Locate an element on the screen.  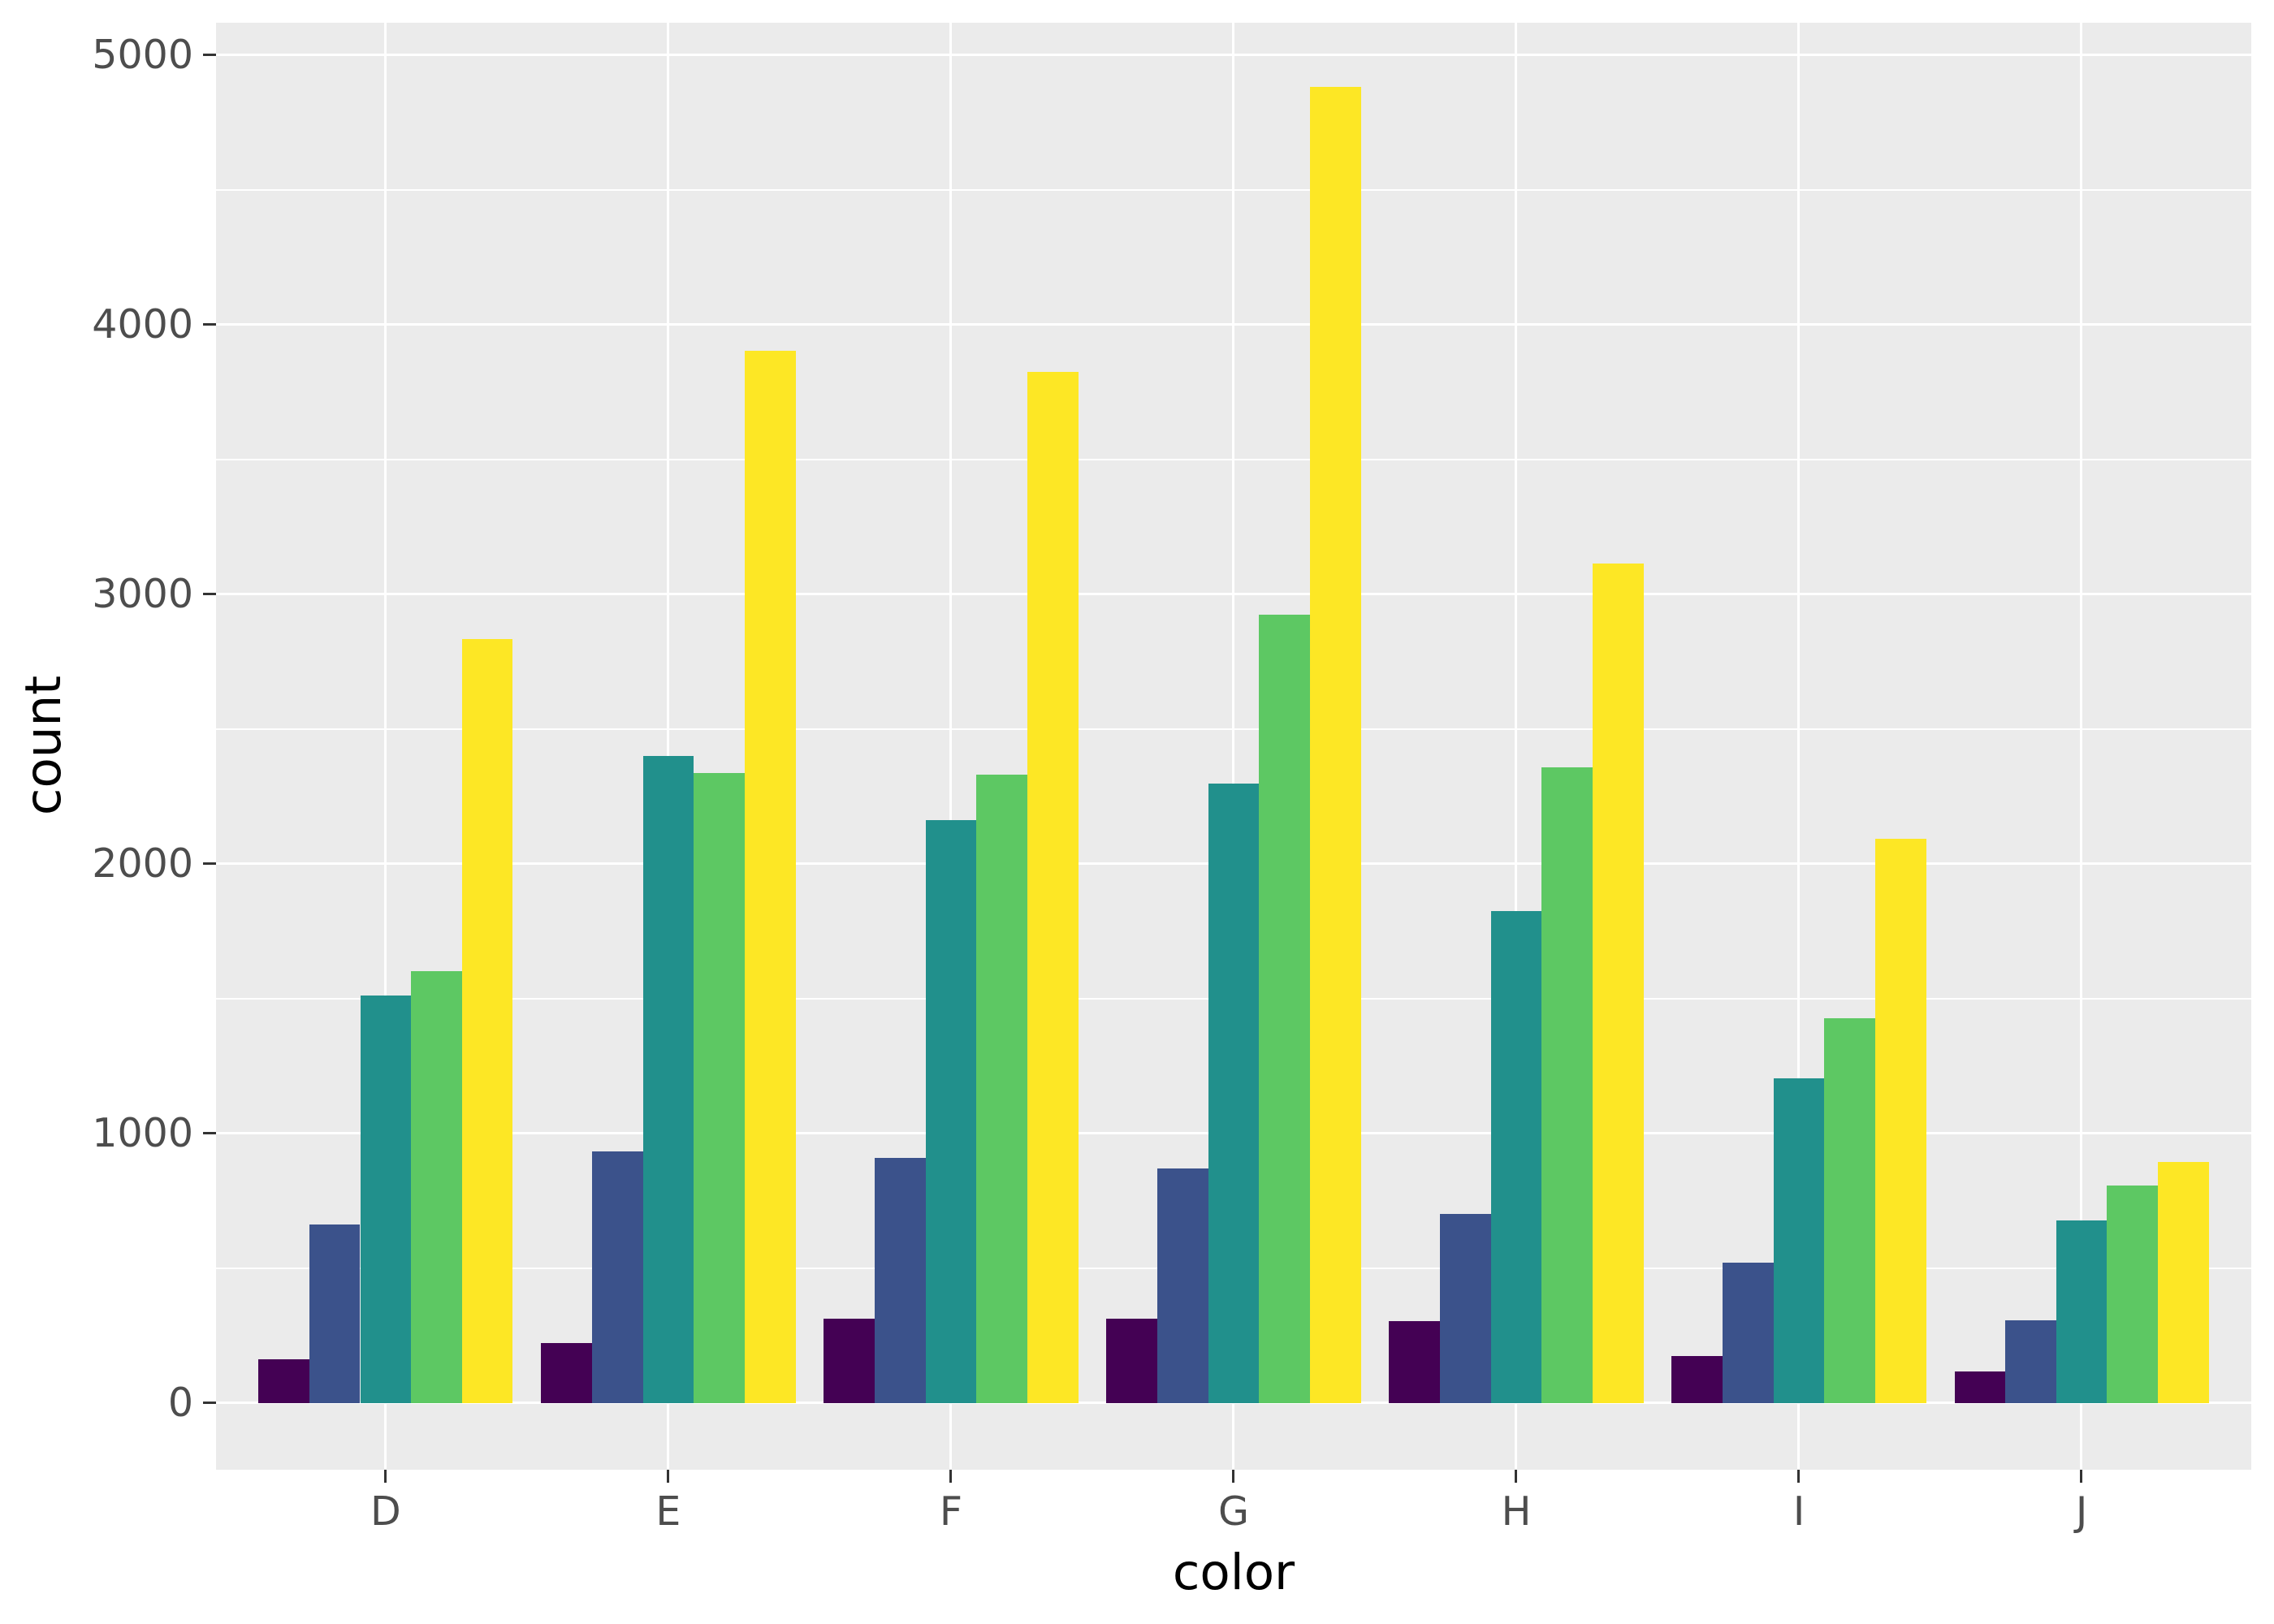
bar-H-s4 is located at coordinates (1567, 1085).